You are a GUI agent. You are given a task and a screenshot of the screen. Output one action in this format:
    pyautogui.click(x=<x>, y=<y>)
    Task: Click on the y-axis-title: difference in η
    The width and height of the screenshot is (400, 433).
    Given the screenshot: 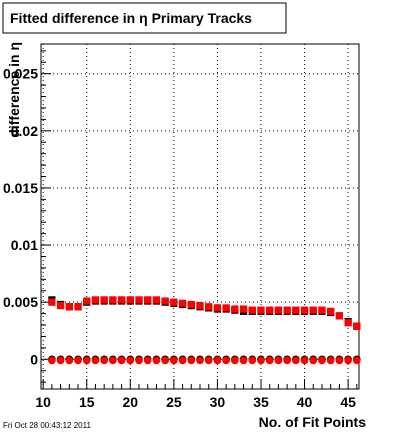 What is the action you would take?
    pyautogui.click(x=14, y=90)
    